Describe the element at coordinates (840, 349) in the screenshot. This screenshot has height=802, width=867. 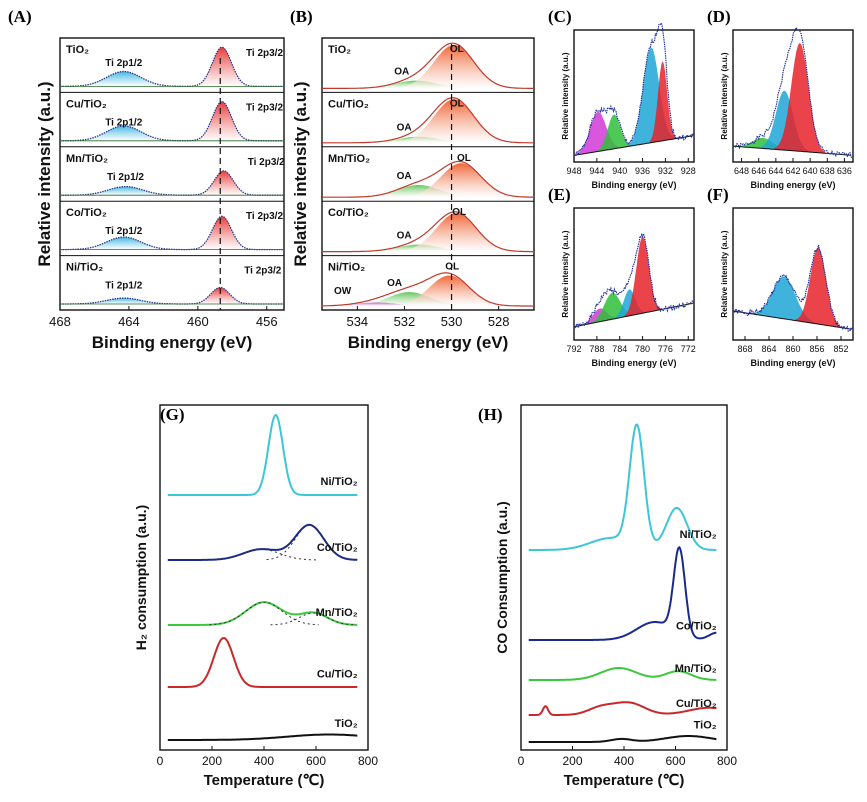
I see `panel-f-x-tick-label: 852` at that location.